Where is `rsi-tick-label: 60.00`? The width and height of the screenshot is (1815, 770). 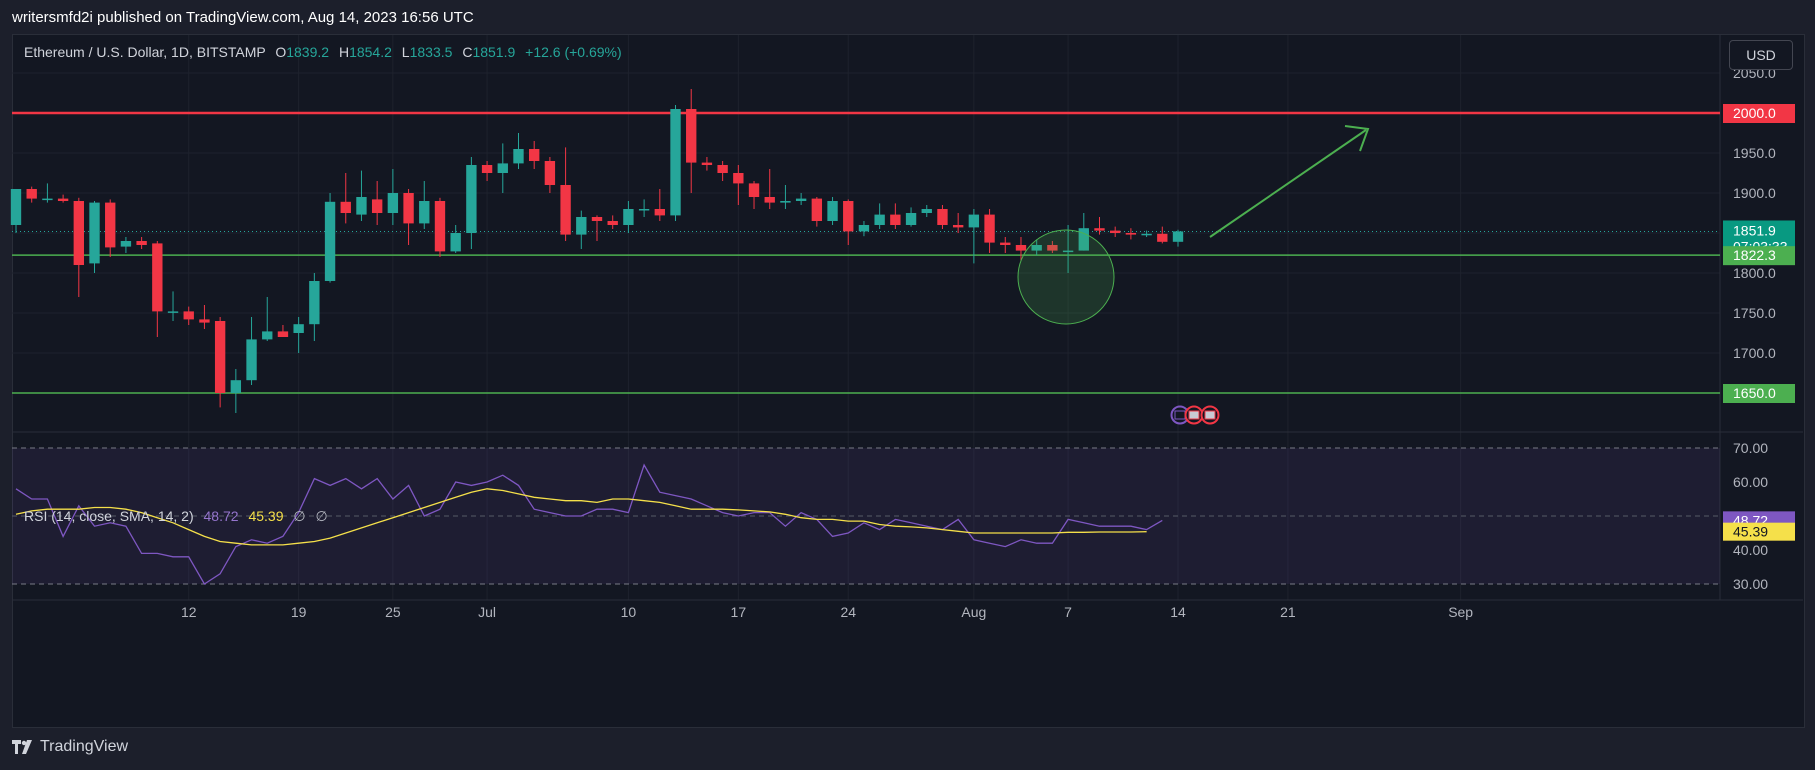 rsi-tick-label: 60.00 is located at coordinates (1750, 482).